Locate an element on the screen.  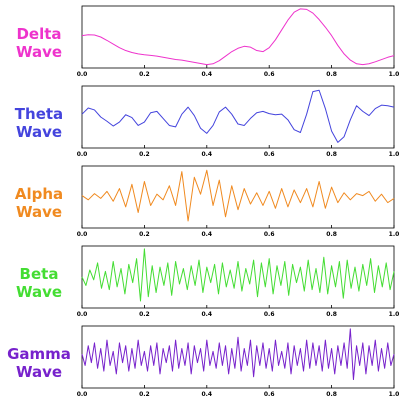
alpha-xtick-label: 0.6 is located at coordinates (269, 234).